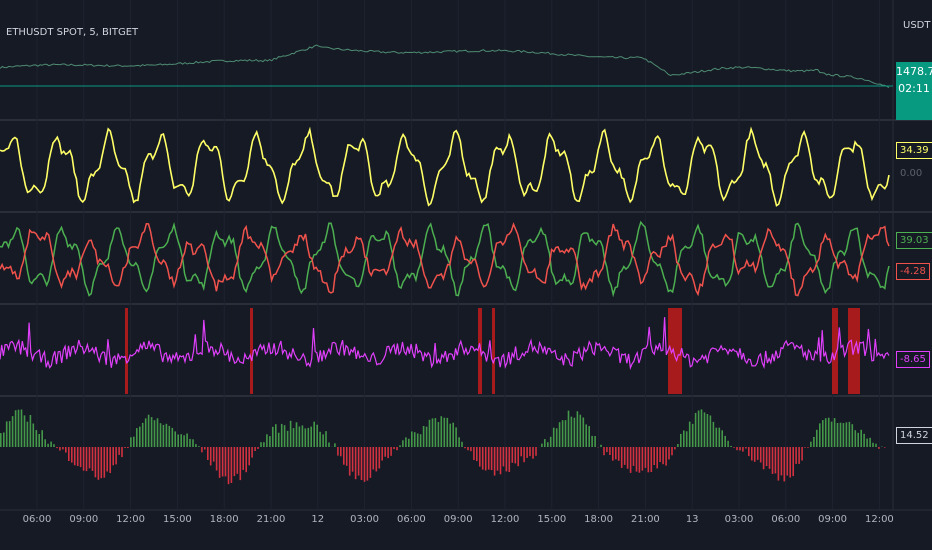 The image size is (932, 550). What do you see at coordinates (645, 519) in the screenshot?
I see `time-tick-label: 21:00` at bounding box center [645, 519].